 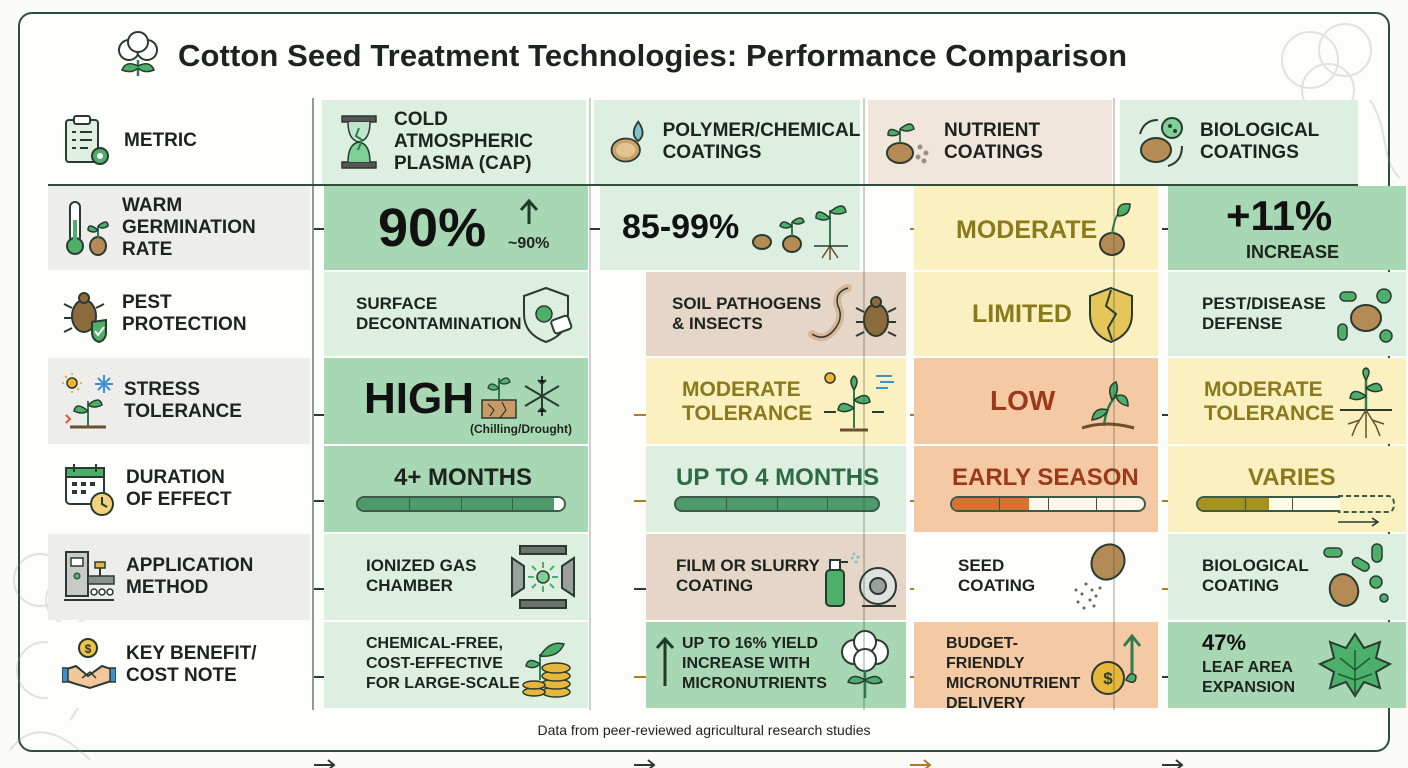 I want to click on plasma-chamber-icon, so click(x=543, y=577).